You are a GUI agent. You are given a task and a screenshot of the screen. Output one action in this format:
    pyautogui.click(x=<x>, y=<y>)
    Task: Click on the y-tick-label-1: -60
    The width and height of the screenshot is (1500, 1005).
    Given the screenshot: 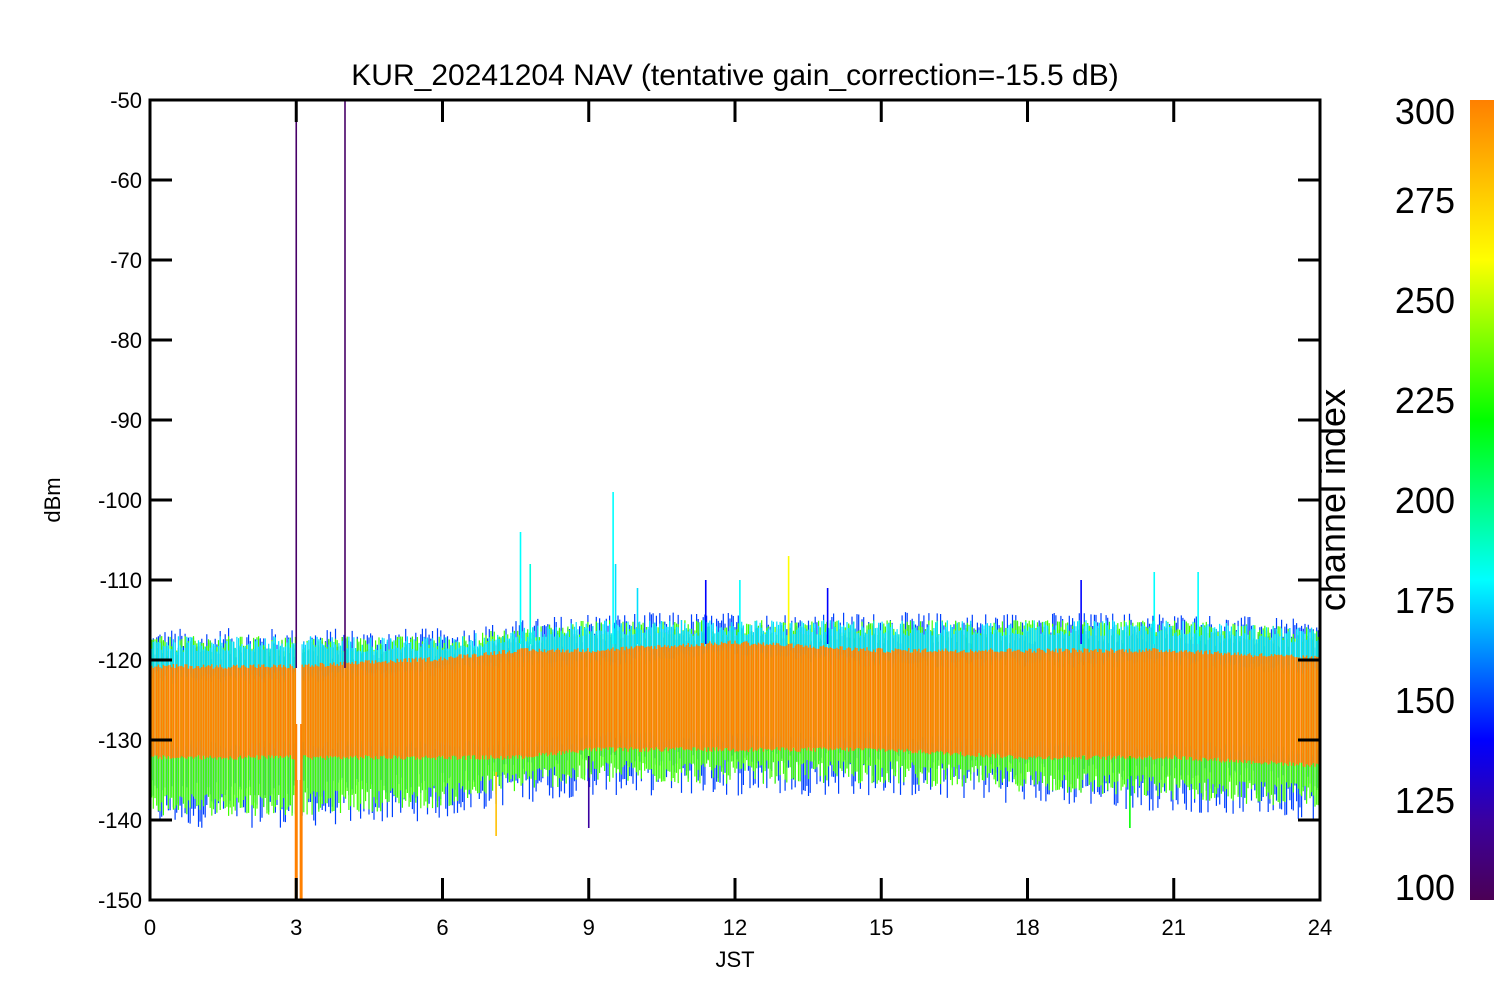 What is the action you would take?
    pyautogui.click(x=126, y=180)
    